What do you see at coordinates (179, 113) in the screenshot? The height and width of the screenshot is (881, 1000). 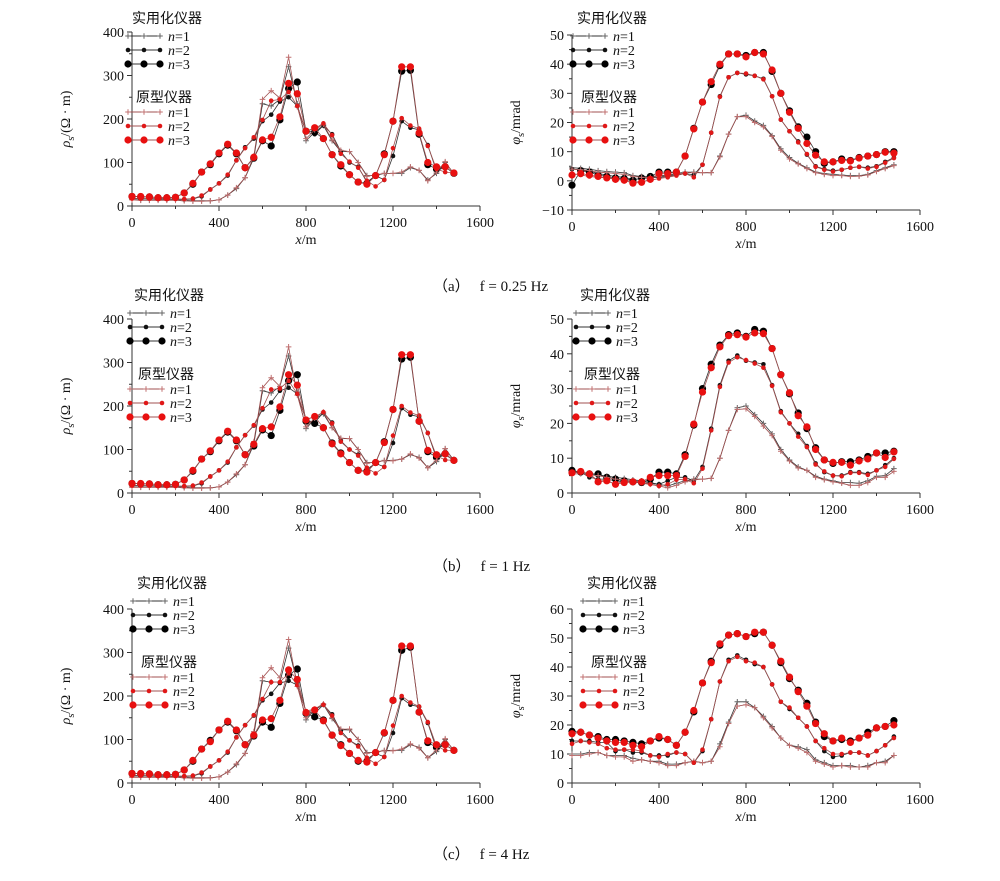 I see `legend-label: n=1` at bounding box center [179, 113].